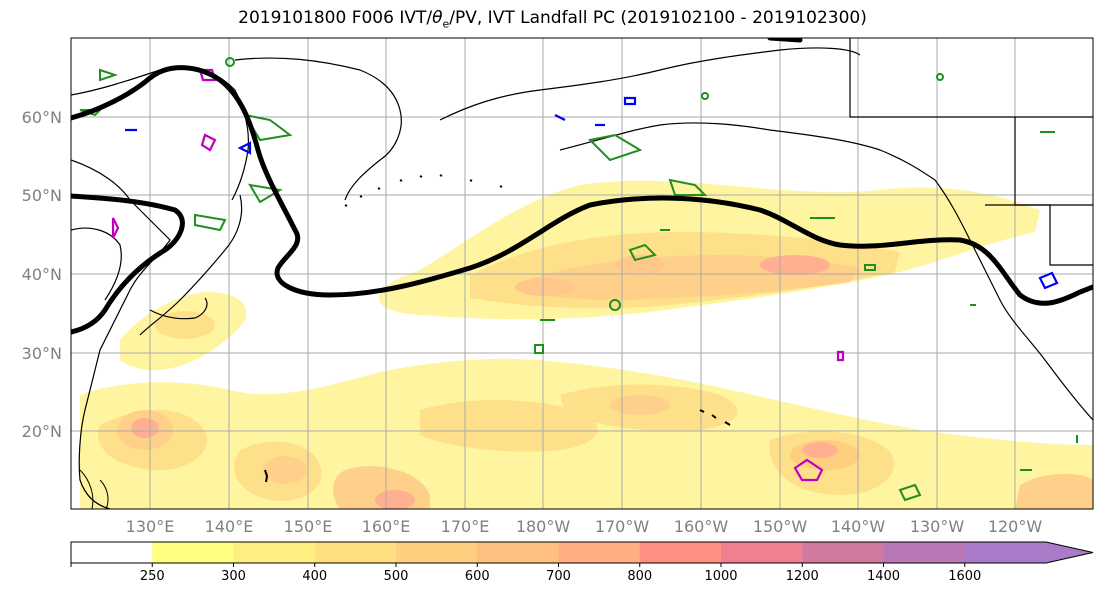  What do you see at coordinates (42, 431) in the screenshot?
I see `lat-label: 20°N` at bounding box center [42, 431].